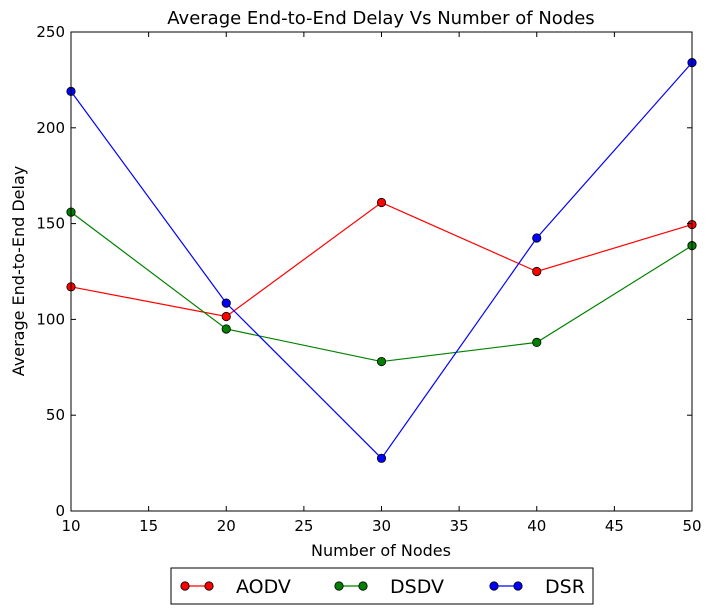 This screenshot has width=712, height=614. What do you see at coordinates (50, 128) in the screenshot?
I see `y-tick-label: 200` at bounding box center [50, 128].